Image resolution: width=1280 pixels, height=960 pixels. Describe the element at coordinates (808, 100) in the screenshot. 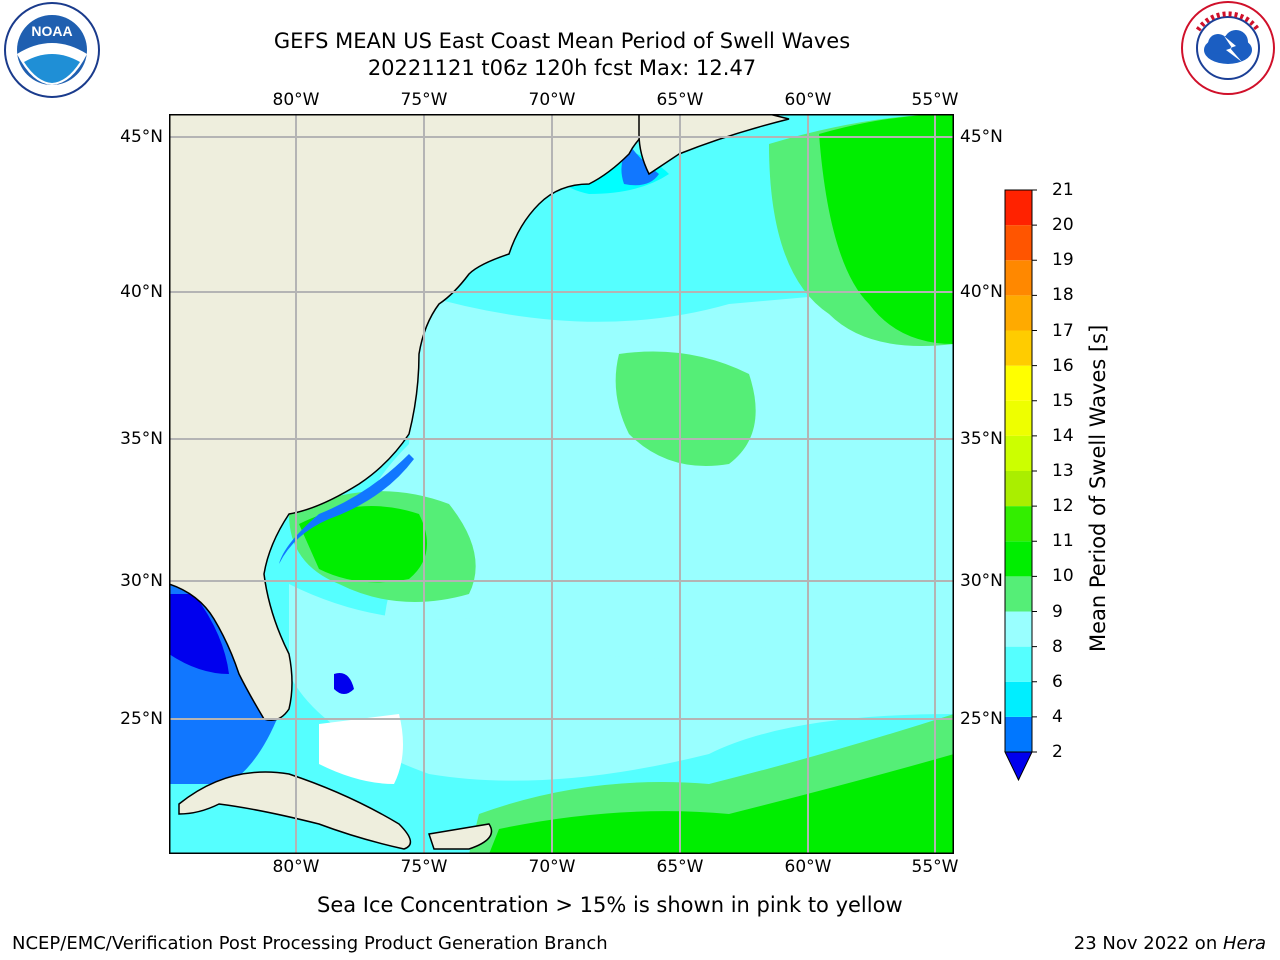

I see `lon-label-top-60w: 60°W` at that location.